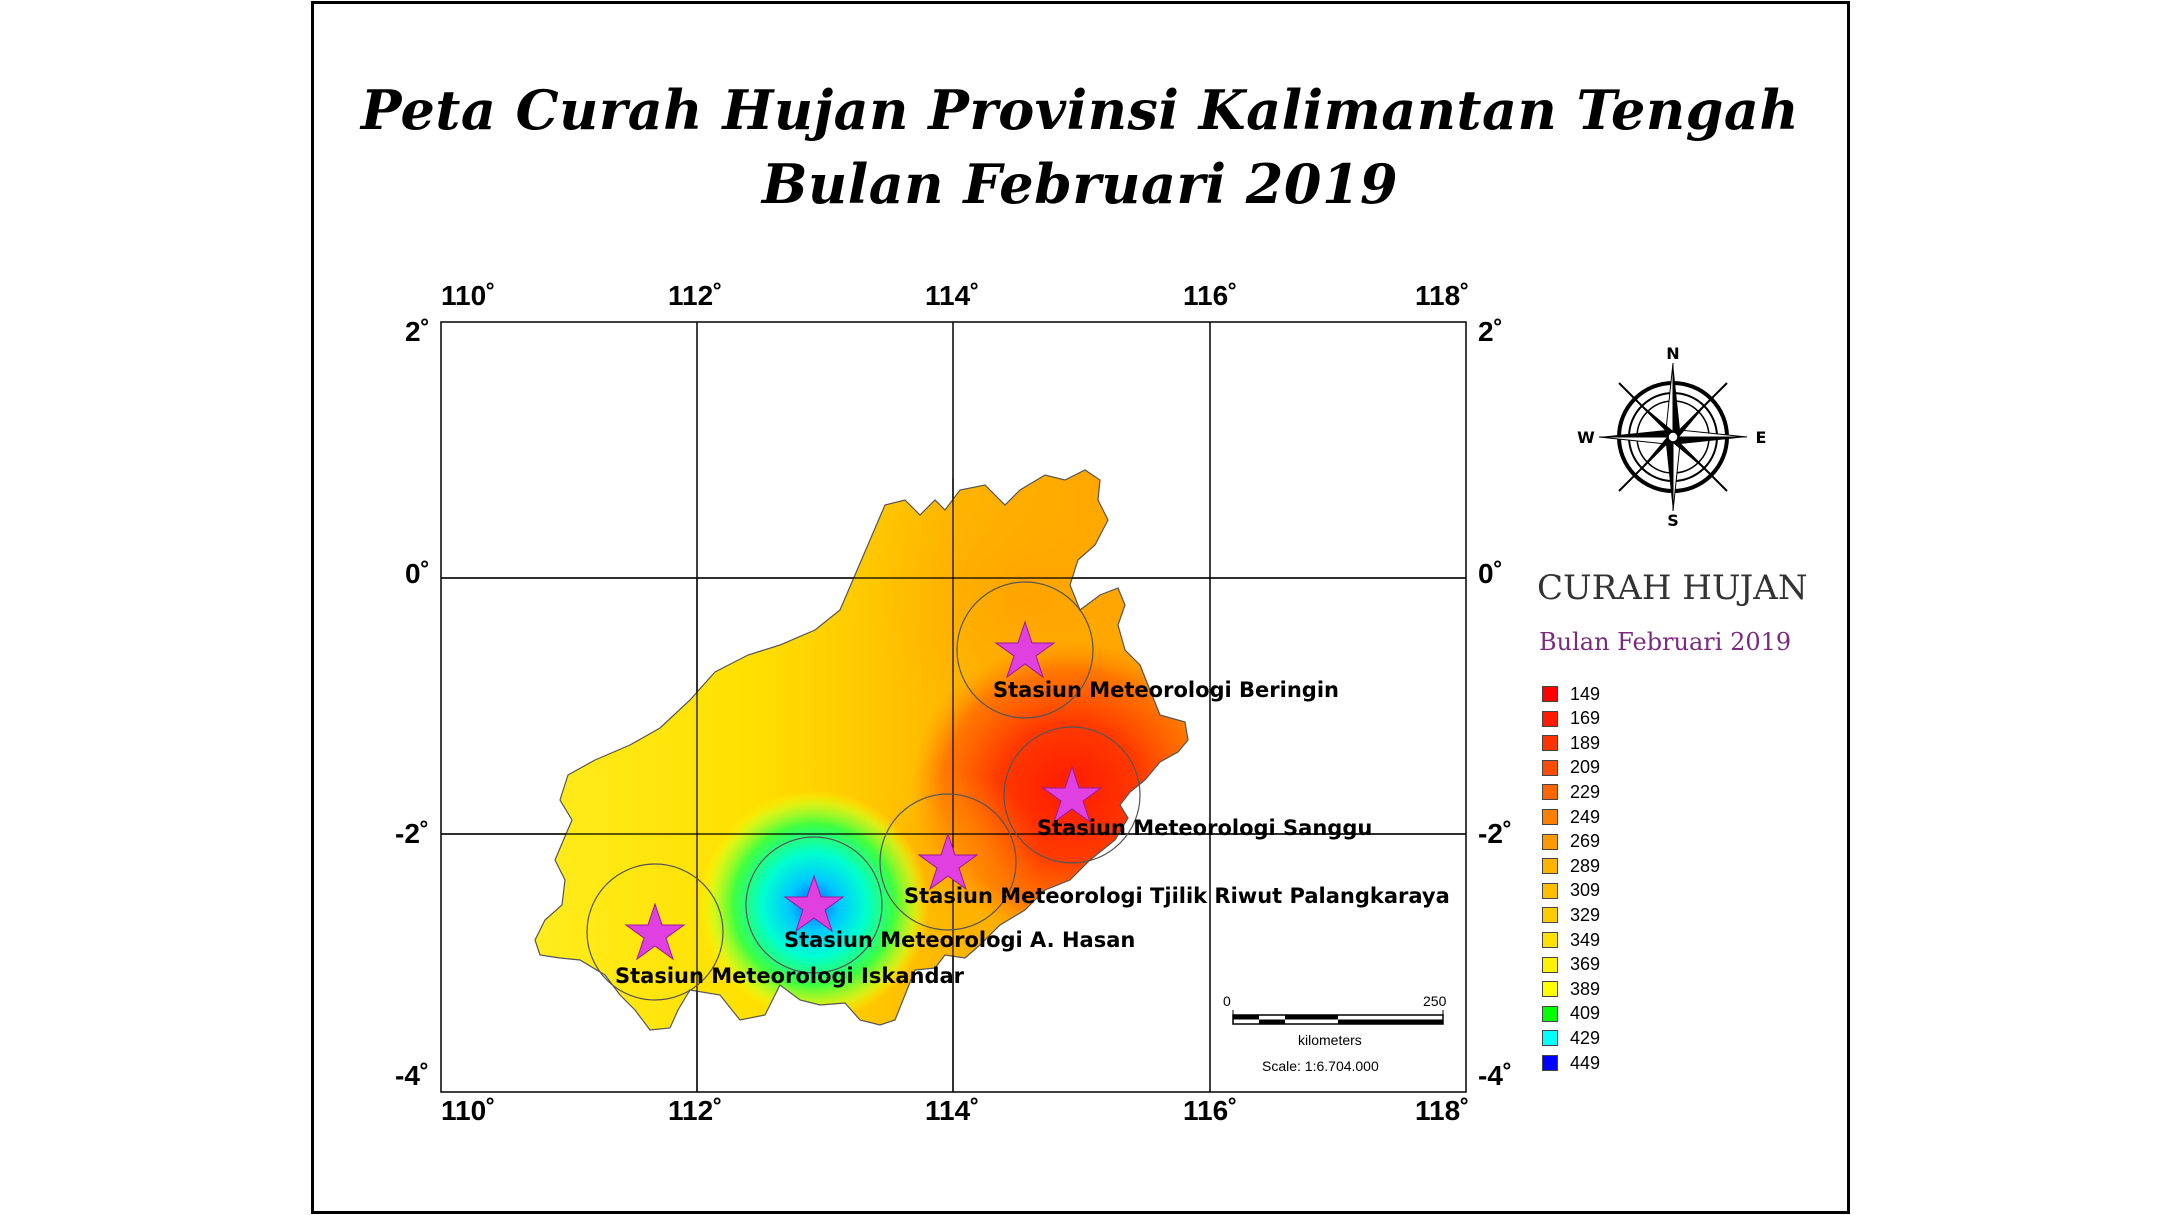 Image resolution: width=2160 pixels, height=1215 pixels. What do you see at coordinates (1672, 353) in the screenshot?
I see `compass-n-label: N` at bounding box center [1672, 353].